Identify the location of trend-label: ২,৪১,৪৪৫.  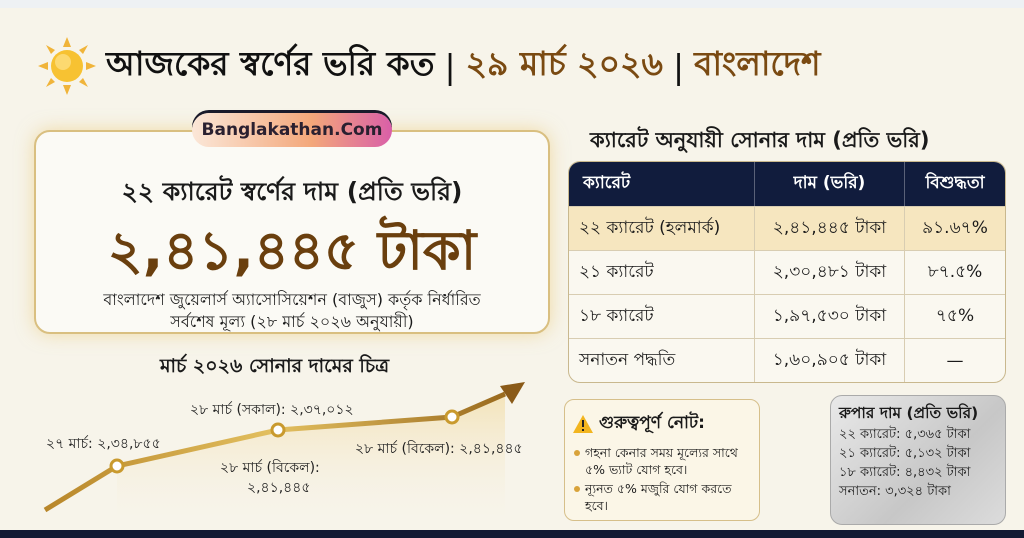
(279, 488).